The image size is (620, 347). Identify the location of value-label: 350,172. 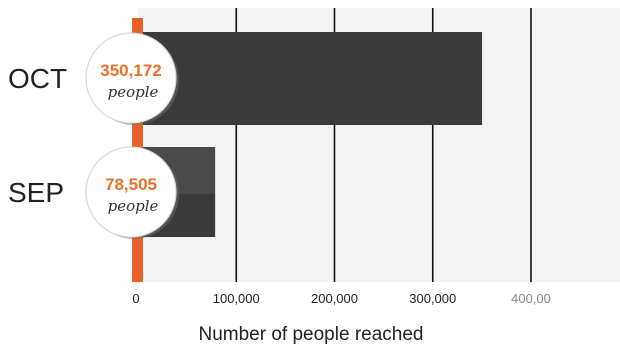
(130, 70).